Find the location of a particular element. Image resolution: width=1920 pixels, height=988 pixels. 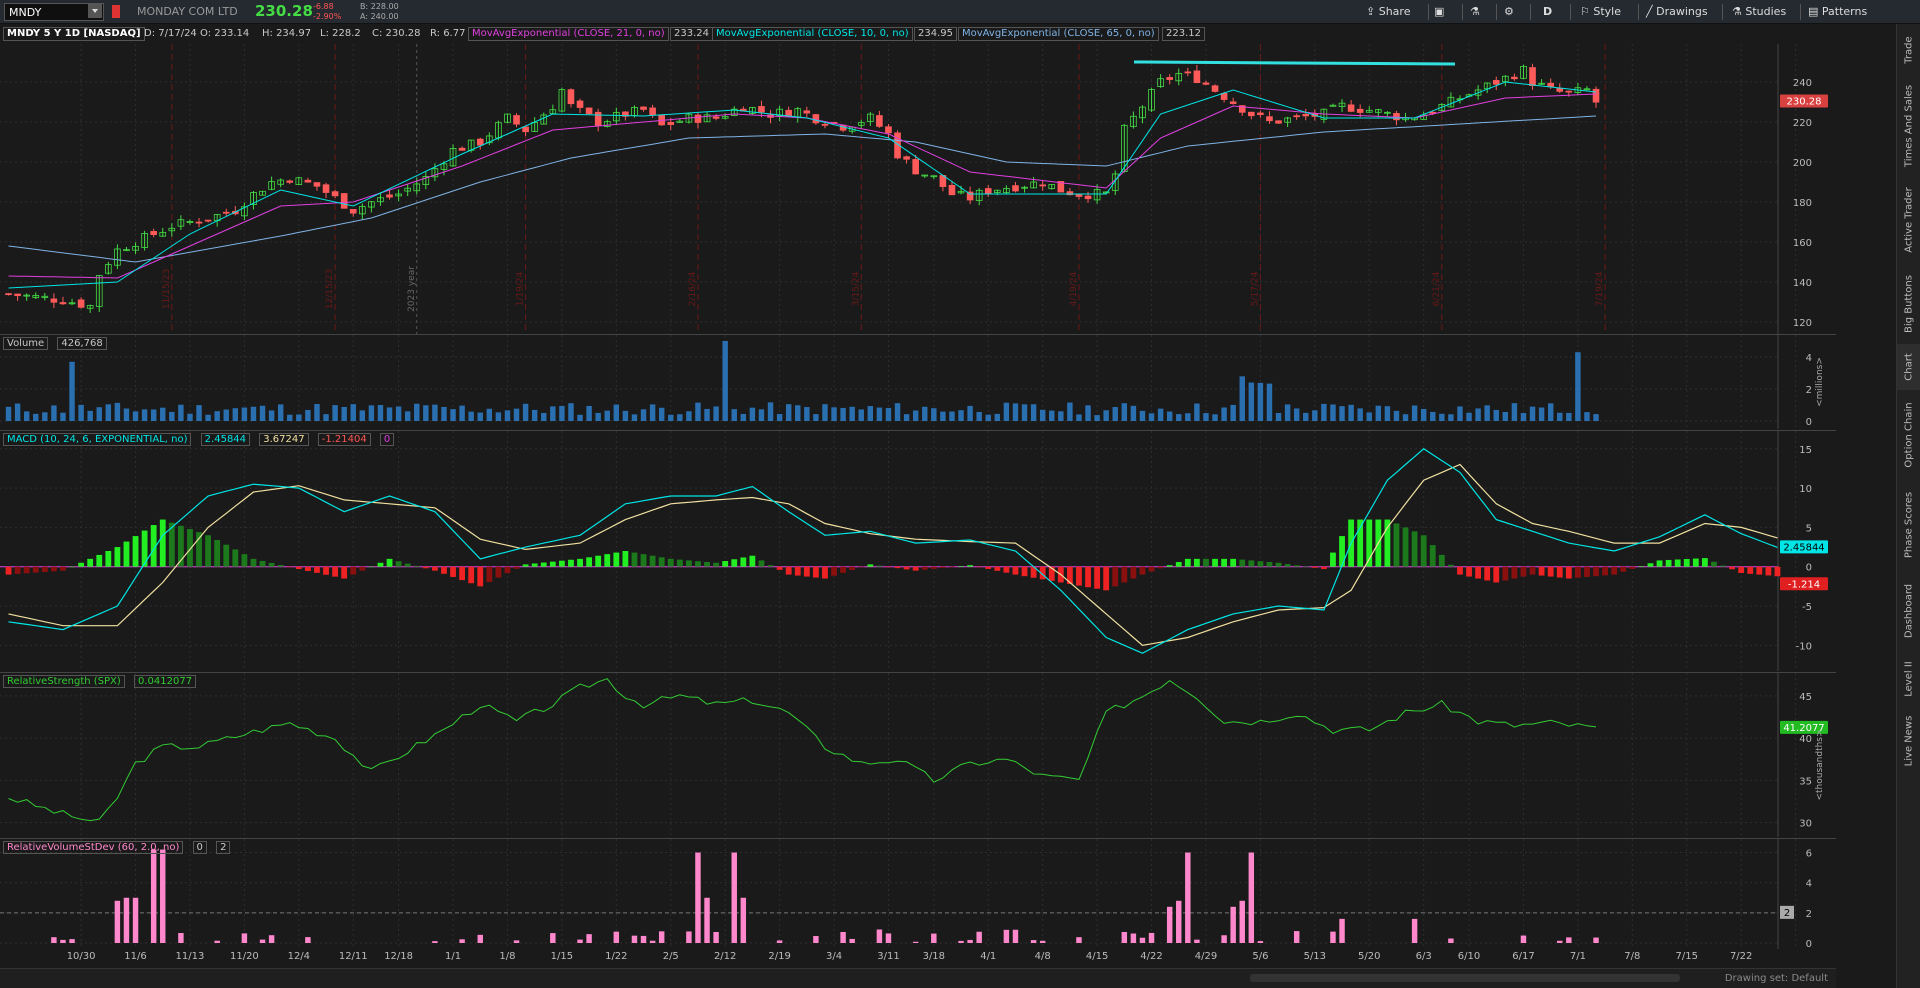

company-name: MONDAY COM LTD is located at coordinates (187, 11).